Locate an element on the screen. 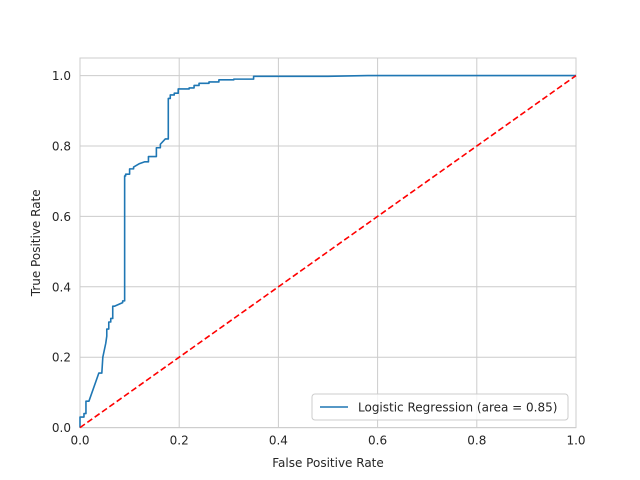  y-tick-label: 0.2 is located at coordinates (61, 358).